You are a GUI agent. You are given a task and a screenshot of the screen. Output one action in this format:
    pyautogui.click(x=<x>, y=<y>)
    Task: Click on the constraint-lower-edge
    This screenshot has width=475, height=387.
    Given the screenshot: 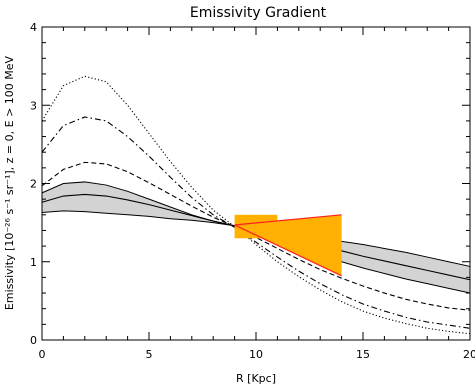 What is the action you would take?
    pyautogui.click(x=288, y=250)
    